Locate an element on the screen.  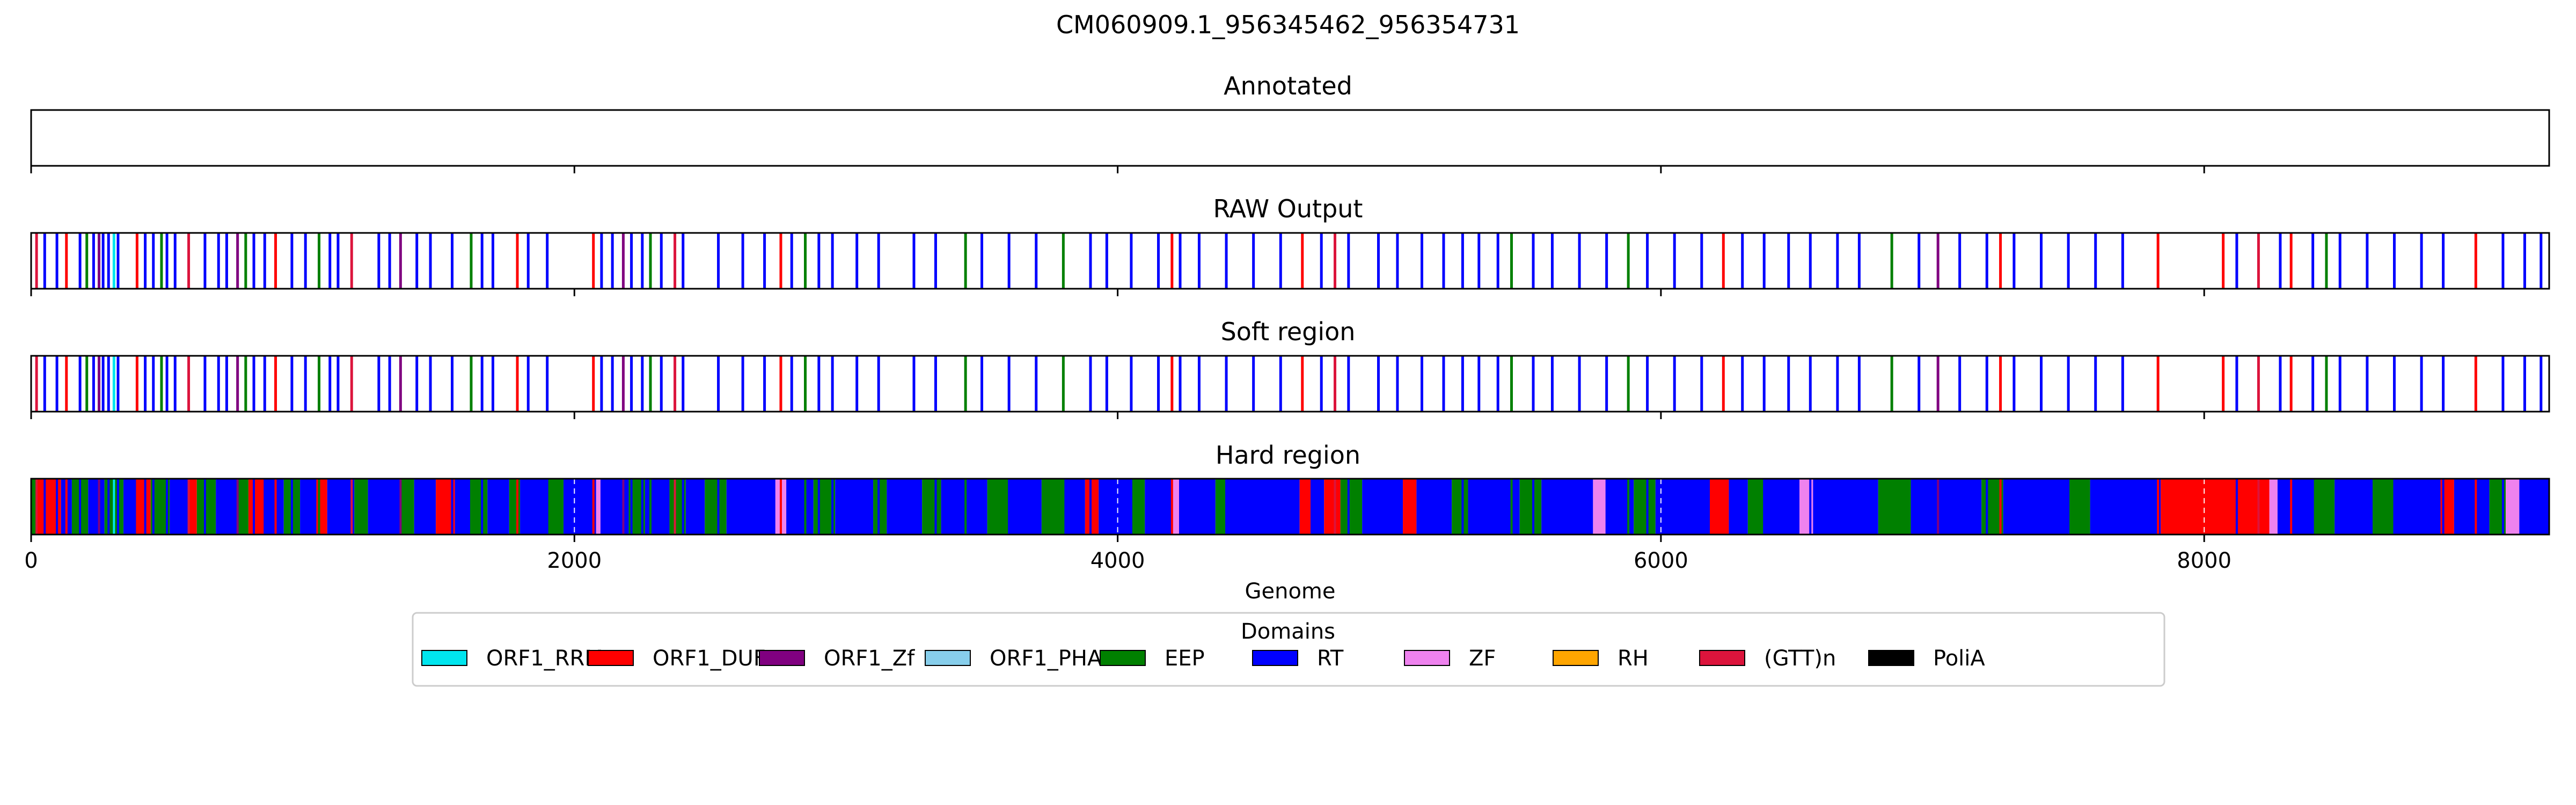
legend-label-1: ORF1_DUF is located at coordinates (709, 658).